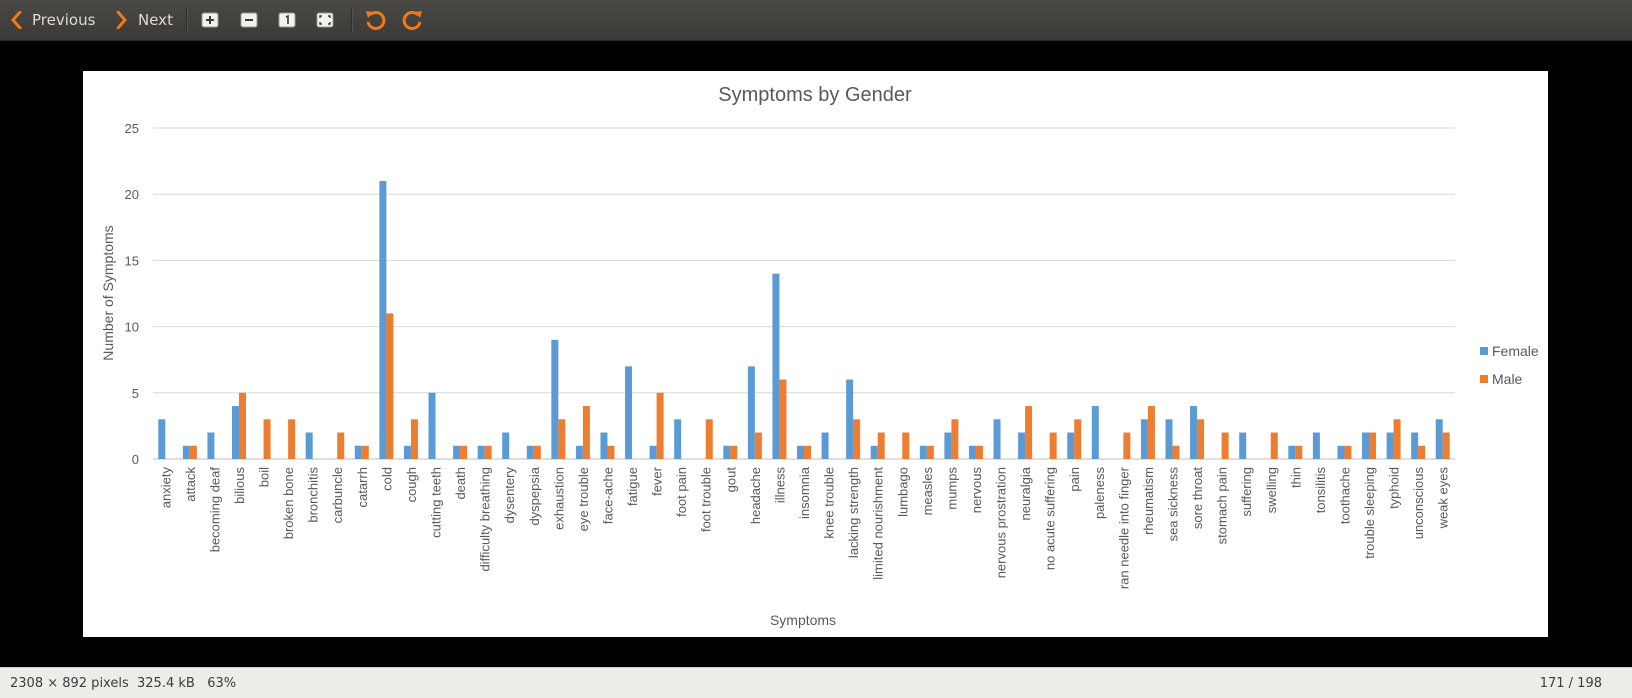  What do you see at coordinates (165, 488) in the screenshot?
I see `x-tick-label: anxiety` at bounding box center [165, 488].